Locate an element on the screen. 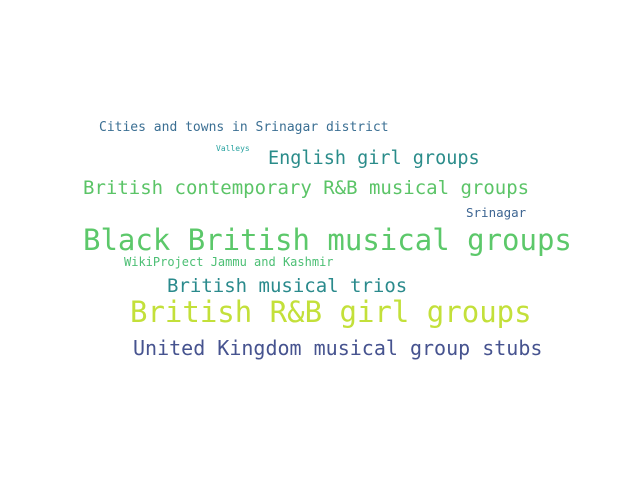 The image size is (640, 480). word-united-kingdom-musical-group-stubs: United Kingdom musical group stubs is located at coordinates (338, 348).